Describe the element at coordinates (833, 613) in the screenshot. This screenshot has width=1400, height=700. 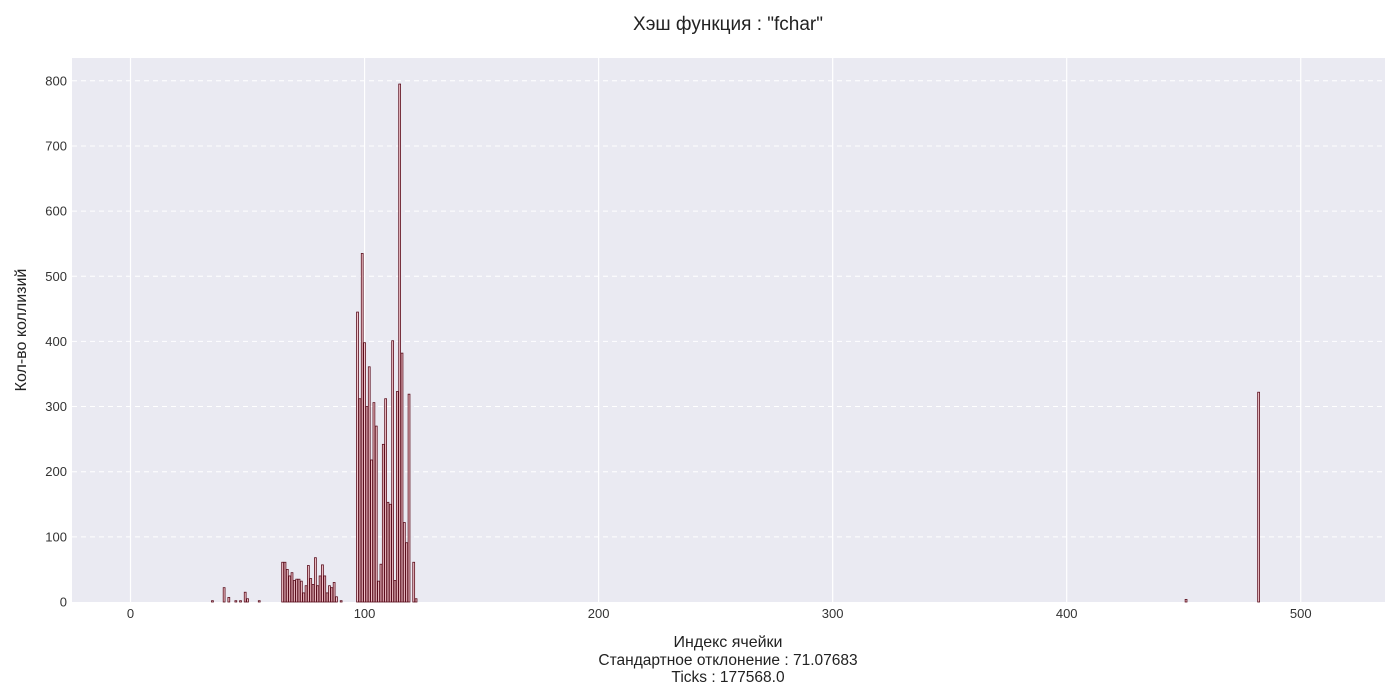
I see `x-tick-label: 300` at that location.